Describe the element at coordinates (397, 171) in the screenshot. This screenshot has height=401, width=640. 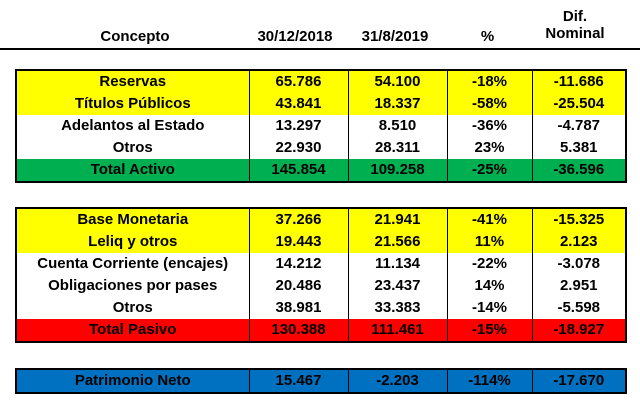
I see `value-2019: 109.258` at that location.